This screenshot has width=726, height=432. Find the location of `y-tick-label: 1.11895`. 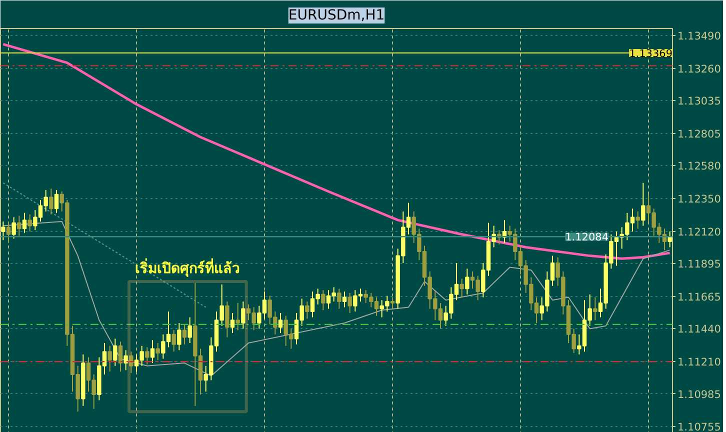

y-tick-label: 1.11895 is located at coordinates (699, 264).